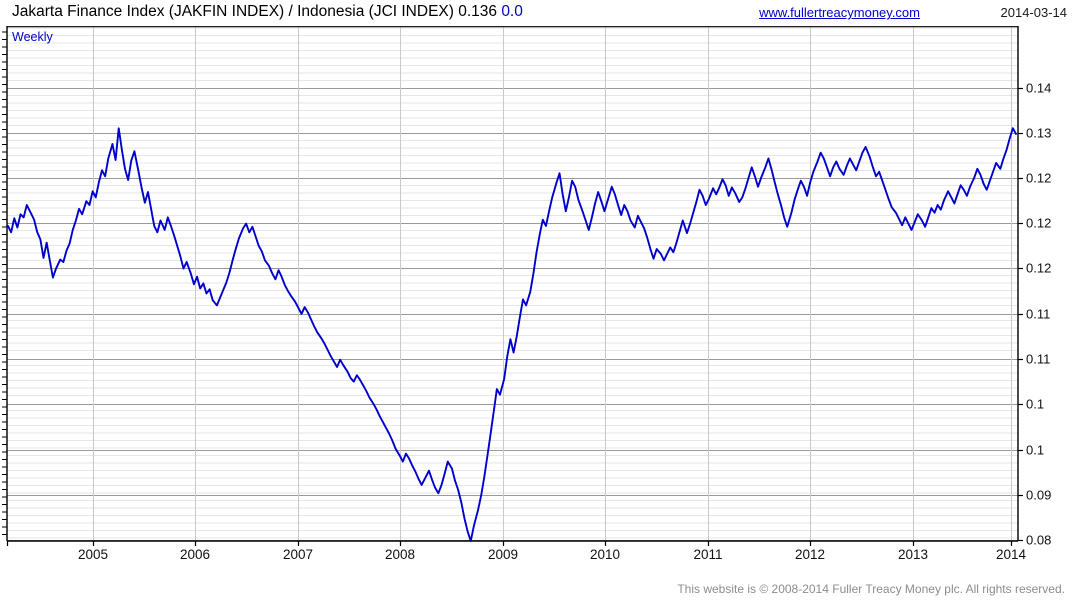 The width and height of the screenshot is (1075, 600). Describe the element at coordinates (913, 554) in the screenshot. I see `x-axis-tick-label: 2013` at that location.